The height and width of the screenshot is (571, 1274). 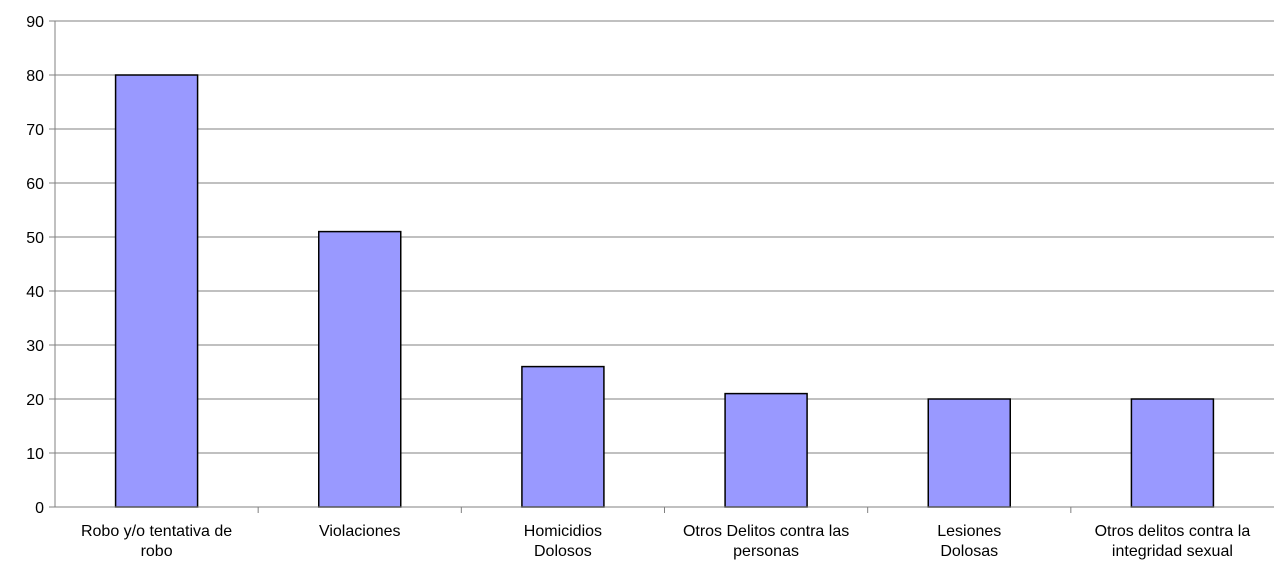 I want to click on x-category-label: Lesiones Dolosas, so click(x=969, y=541).